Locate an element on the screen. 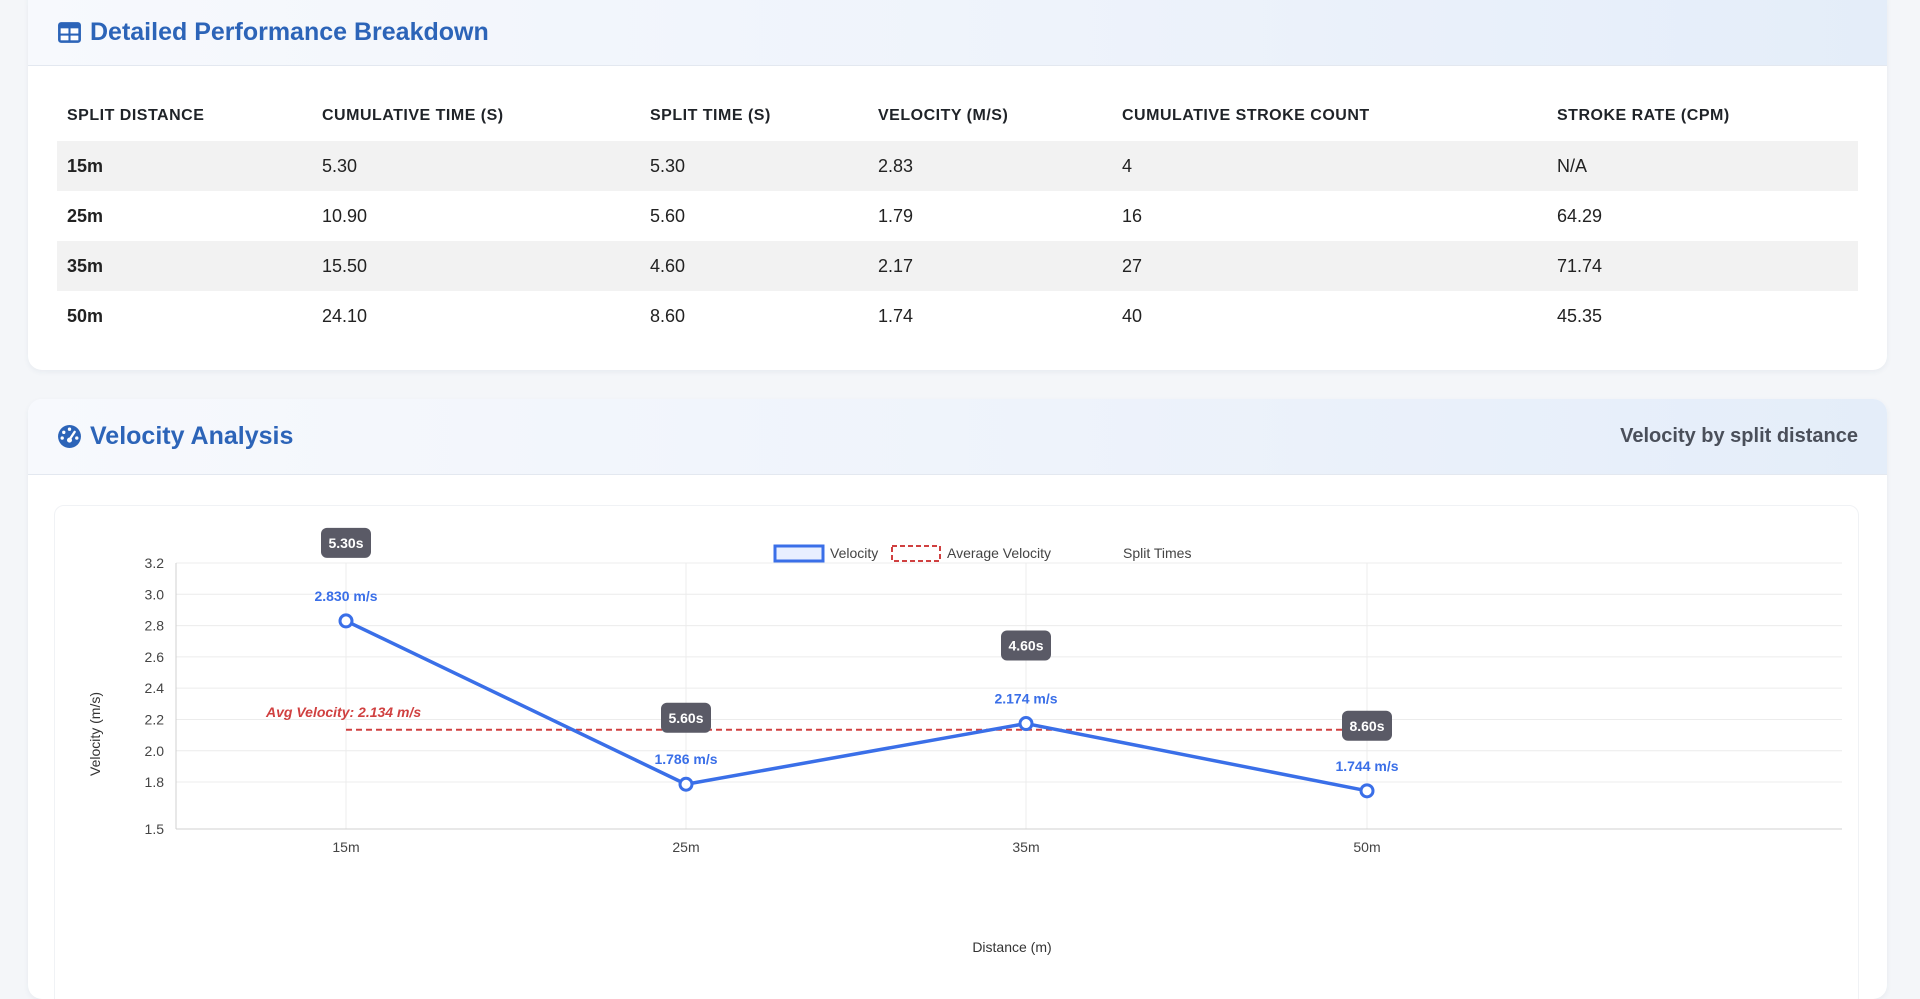 The width and height of the screenshot is (1920, 999). table-row: 50m 24.10 8.60 1.74 40 45.35 is located at coordinates (957, 316).